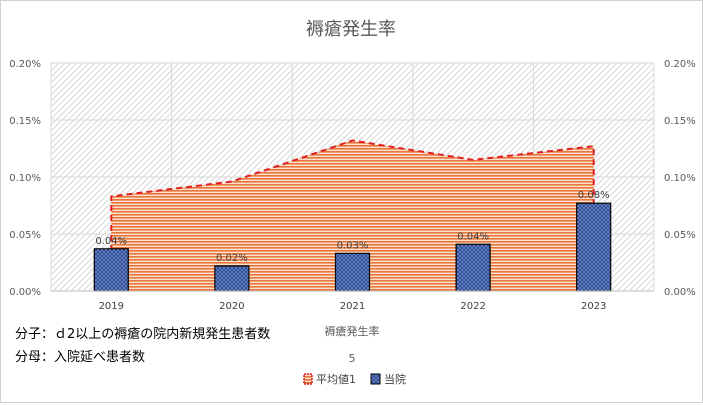 This screenshot has height=406, width=703. Describe the element at coordinates (231, 306) in the screenshot. I see `x-tick-label: 2020` at that location.